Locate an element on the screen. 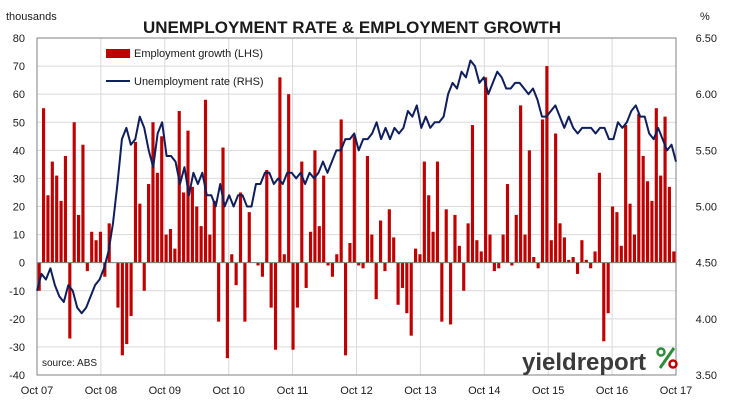  chart-title: UNEMPLOYMENT RATE & EMPLOYMENT GROWTH is located at coordinates (352, 27).